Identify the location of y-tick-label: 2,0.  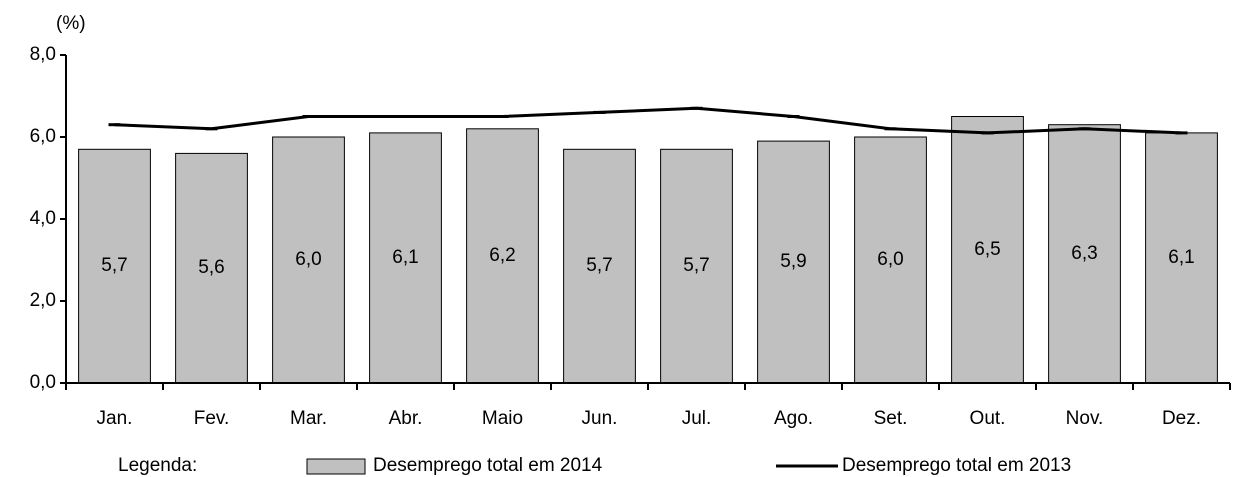
(43, 300).